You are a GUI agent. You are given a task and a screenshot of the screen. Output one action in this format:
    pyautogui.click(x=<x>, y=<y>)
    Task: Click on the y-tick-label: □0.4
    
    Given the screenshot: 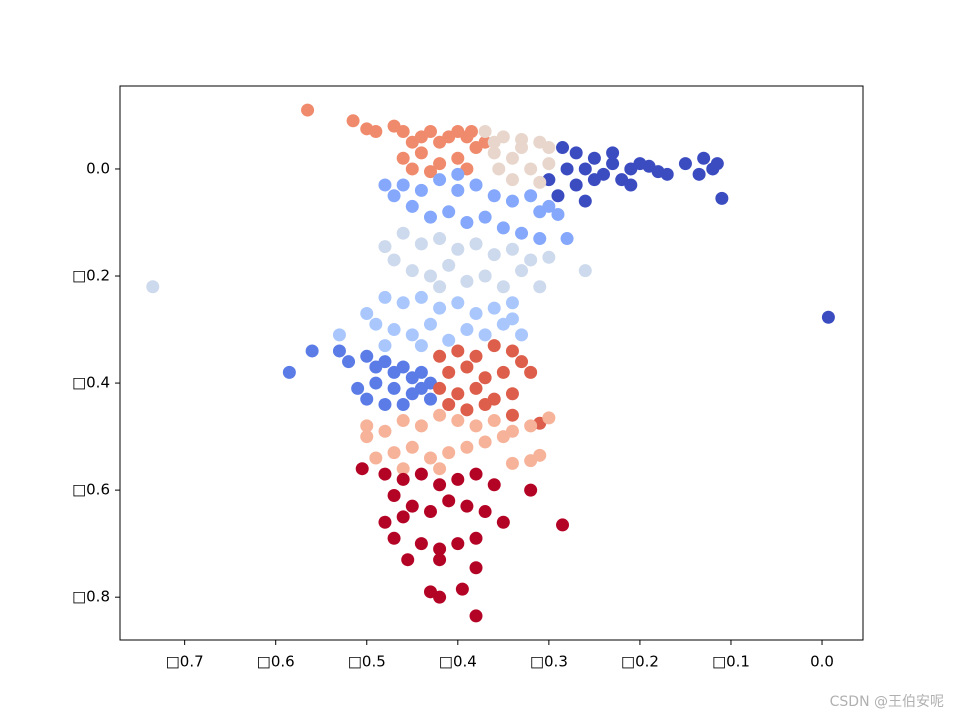 What is the action you would take?
    pyautogui.click(x=91, y=383)
    